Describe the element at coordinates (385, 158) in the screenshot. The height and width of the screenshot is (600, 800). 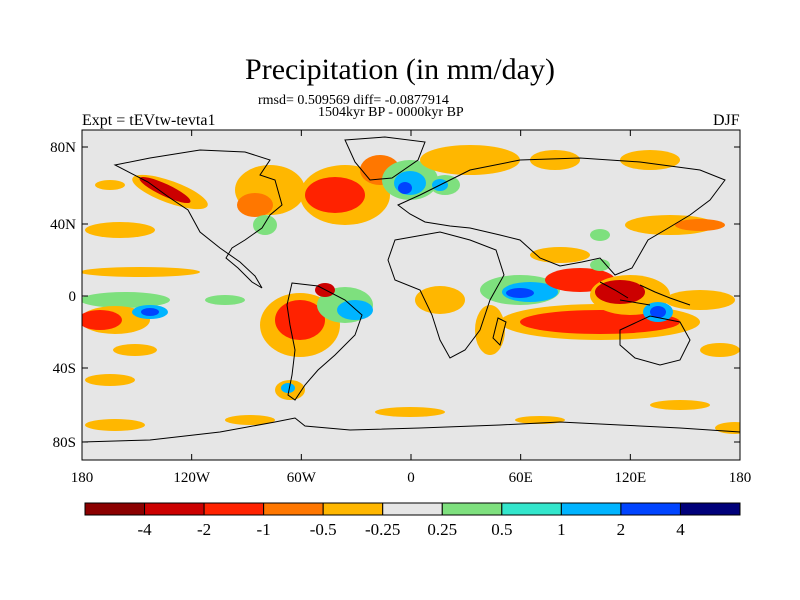
I see `coastline-greenland` at that location.